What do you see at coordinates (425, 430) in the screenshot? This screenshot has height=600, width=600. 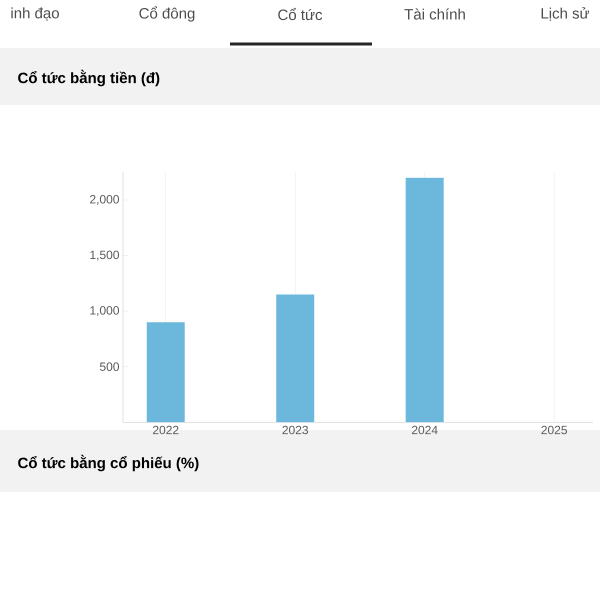 I see `x-tick-label: 2024` at bounding box center [425, 430].